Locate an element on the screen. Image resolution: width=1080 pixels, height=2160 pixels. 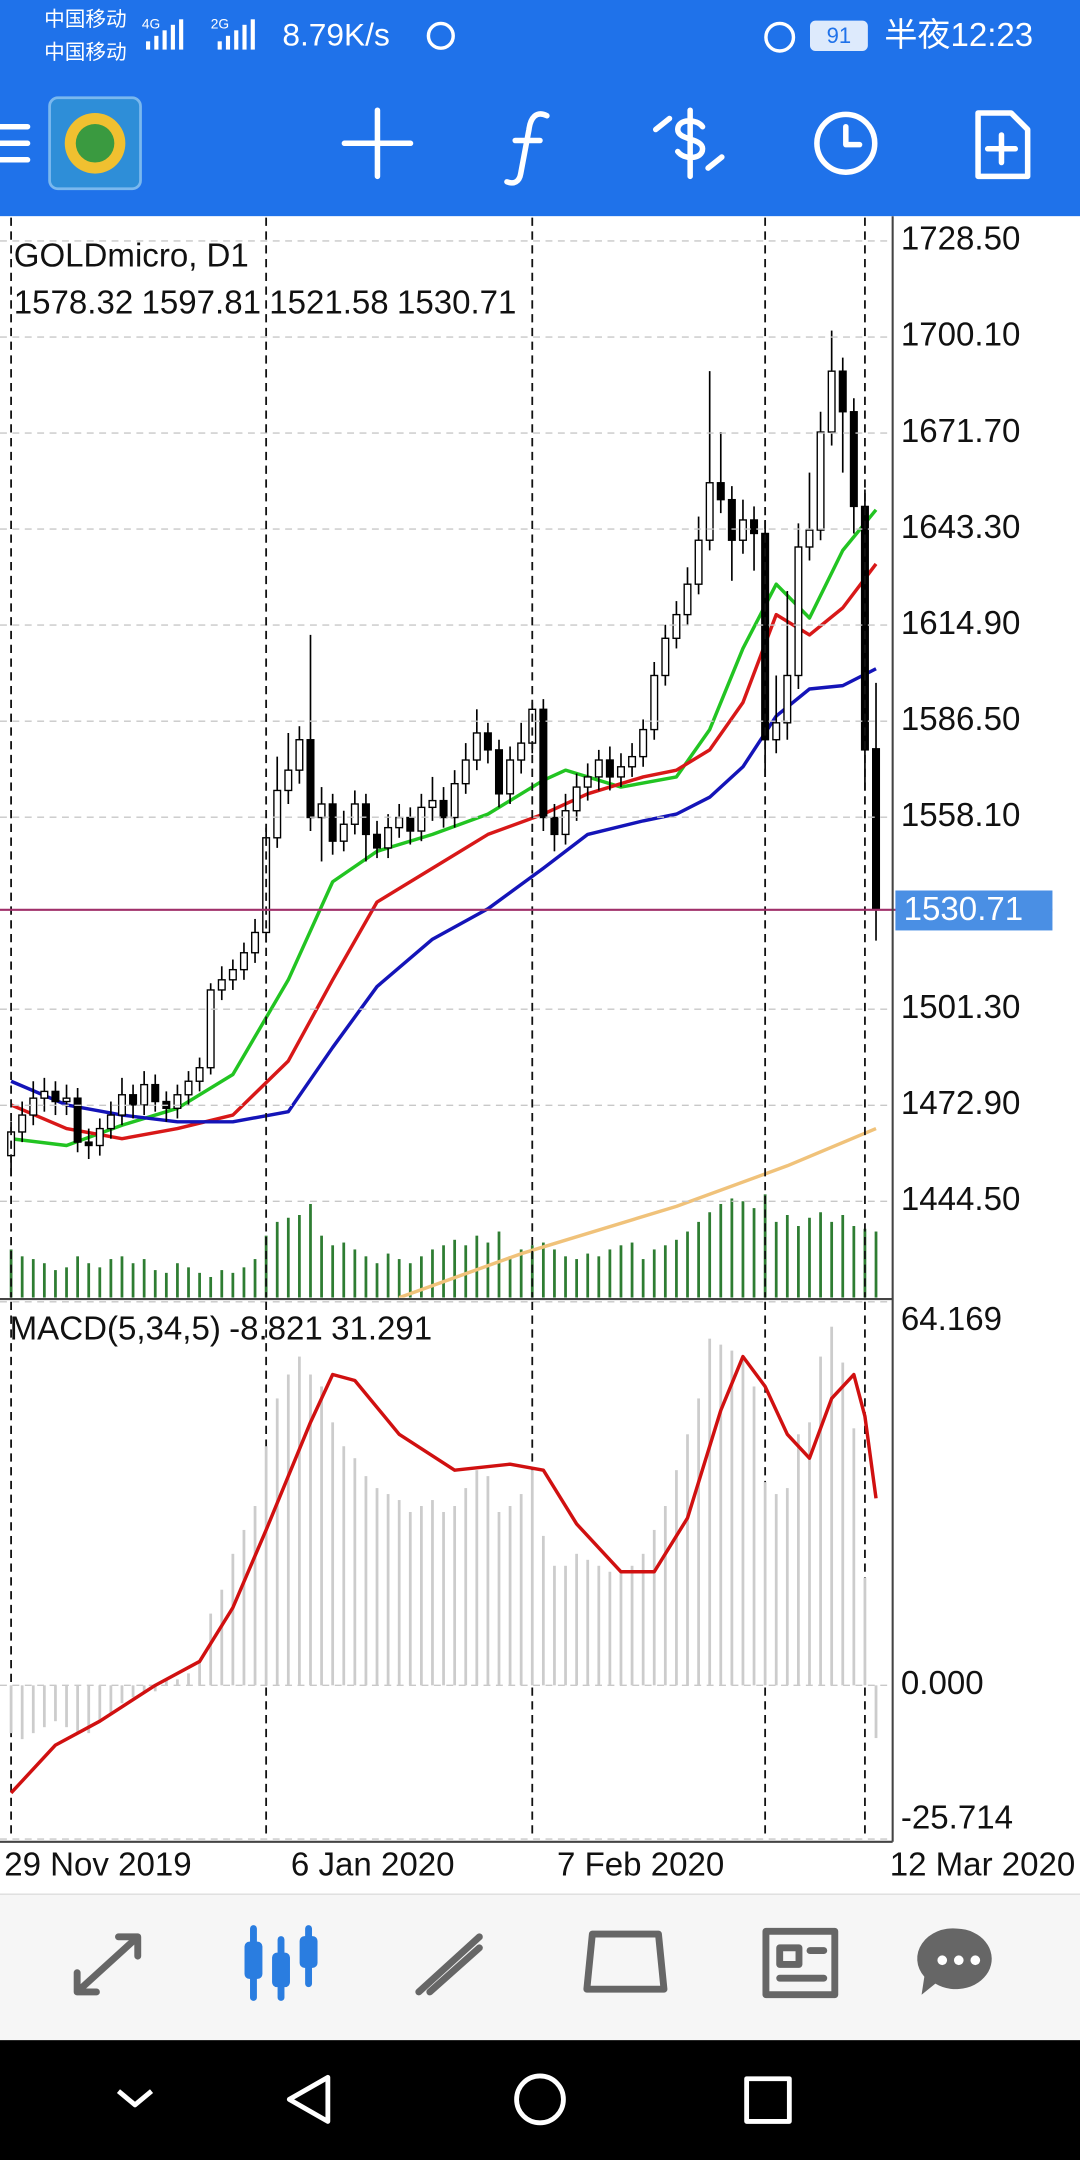
nav-home is located at coordinates (540, 2099).